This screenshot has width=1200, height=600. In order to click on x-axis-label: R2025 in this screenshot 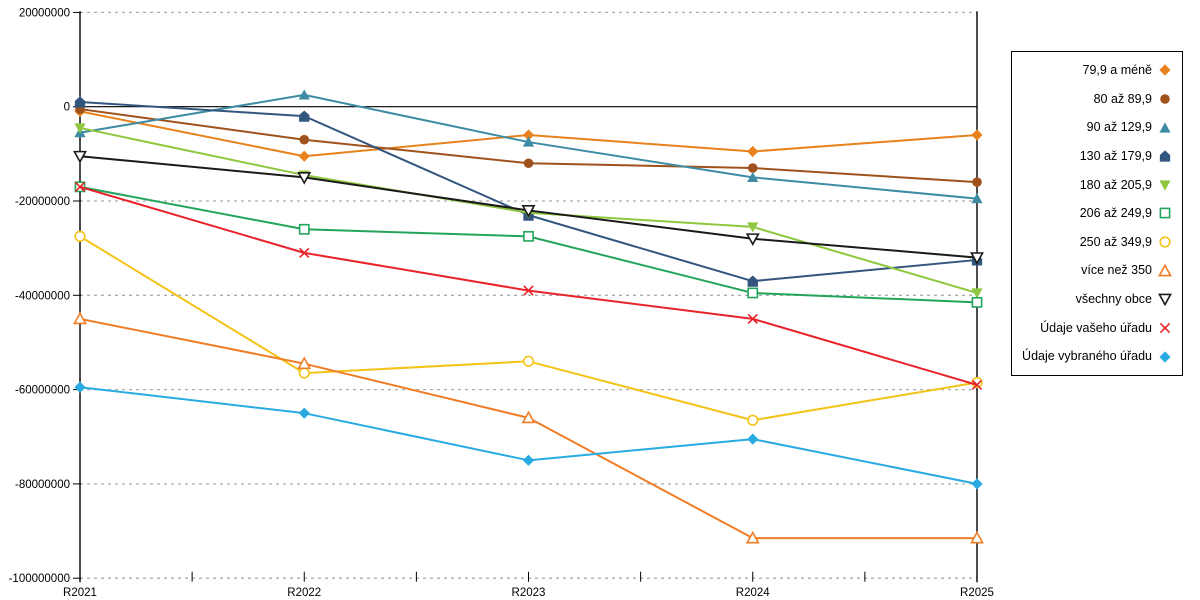, I will do `click(977, 593)`.